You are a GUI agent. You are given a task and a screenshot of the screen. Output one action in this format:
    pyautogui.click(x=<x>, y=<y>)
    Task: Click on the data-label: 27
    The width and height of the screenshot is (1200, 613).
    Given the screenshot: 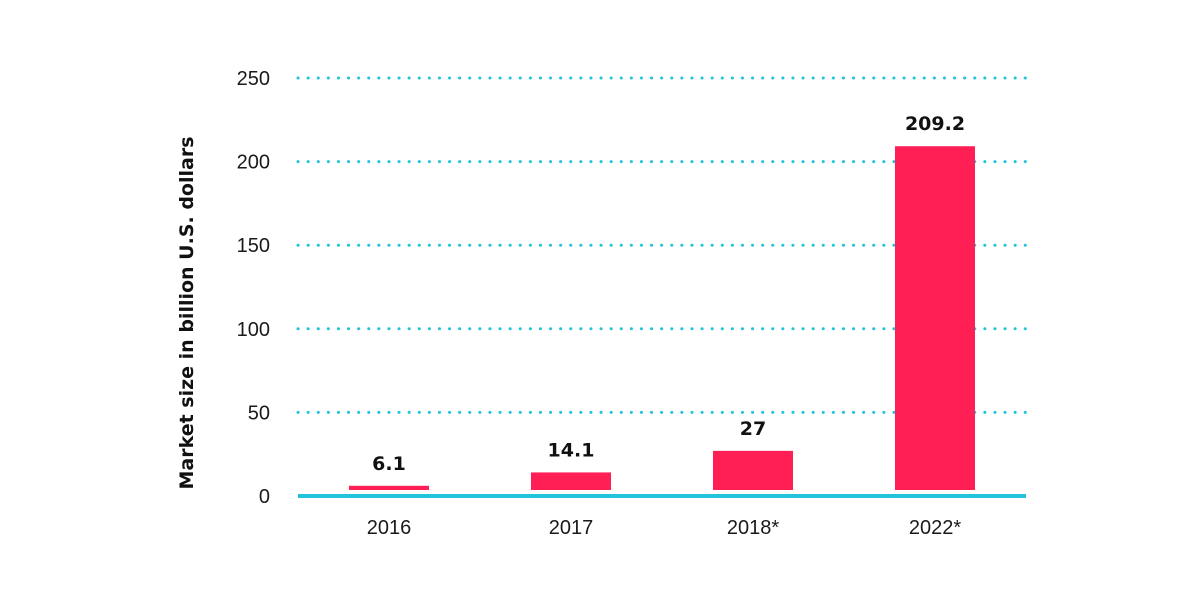 What is the action you would take?
    pyautogui.click(x=753, y=429)
    